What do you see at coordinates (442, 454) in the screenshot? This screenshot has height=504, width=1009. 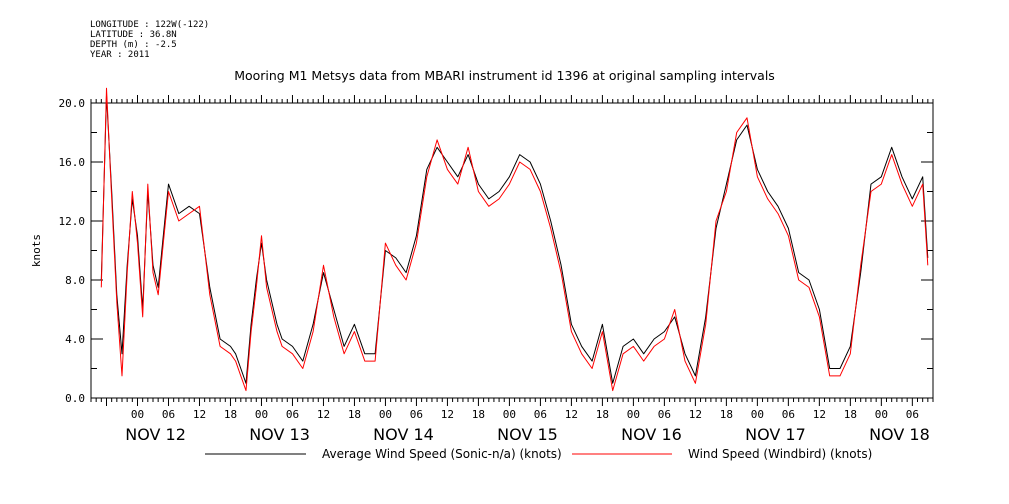 I see `legend-label-average-sonic: Average Wind Speed (Sonic-n/a) (knots)` at bounding box center [442, 454].